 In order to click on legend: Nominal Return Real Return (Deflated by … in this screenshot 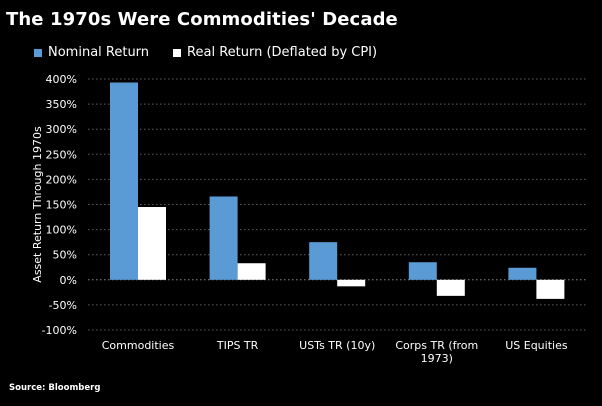, I will do `click(205, 52)`.